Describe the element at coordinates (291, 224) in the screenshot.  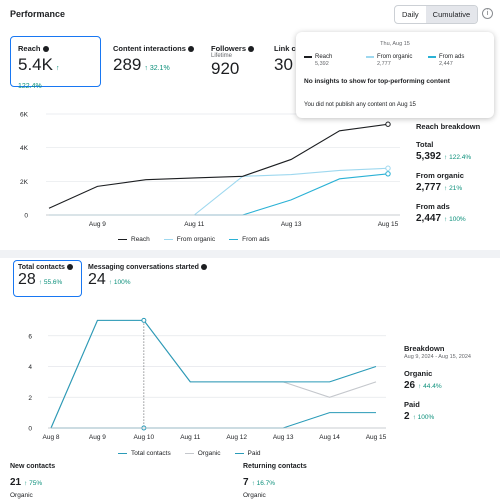
I see `x-tick-label: Aug 13` at that location.